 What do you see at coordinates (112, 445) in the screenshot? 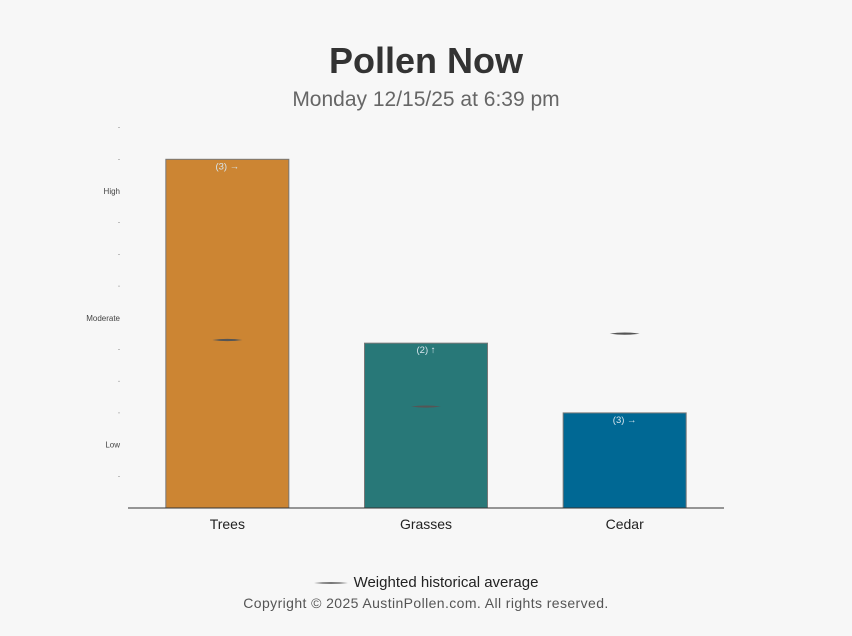
I see `y-tick-label: Low` at bounding box center [112, 445].